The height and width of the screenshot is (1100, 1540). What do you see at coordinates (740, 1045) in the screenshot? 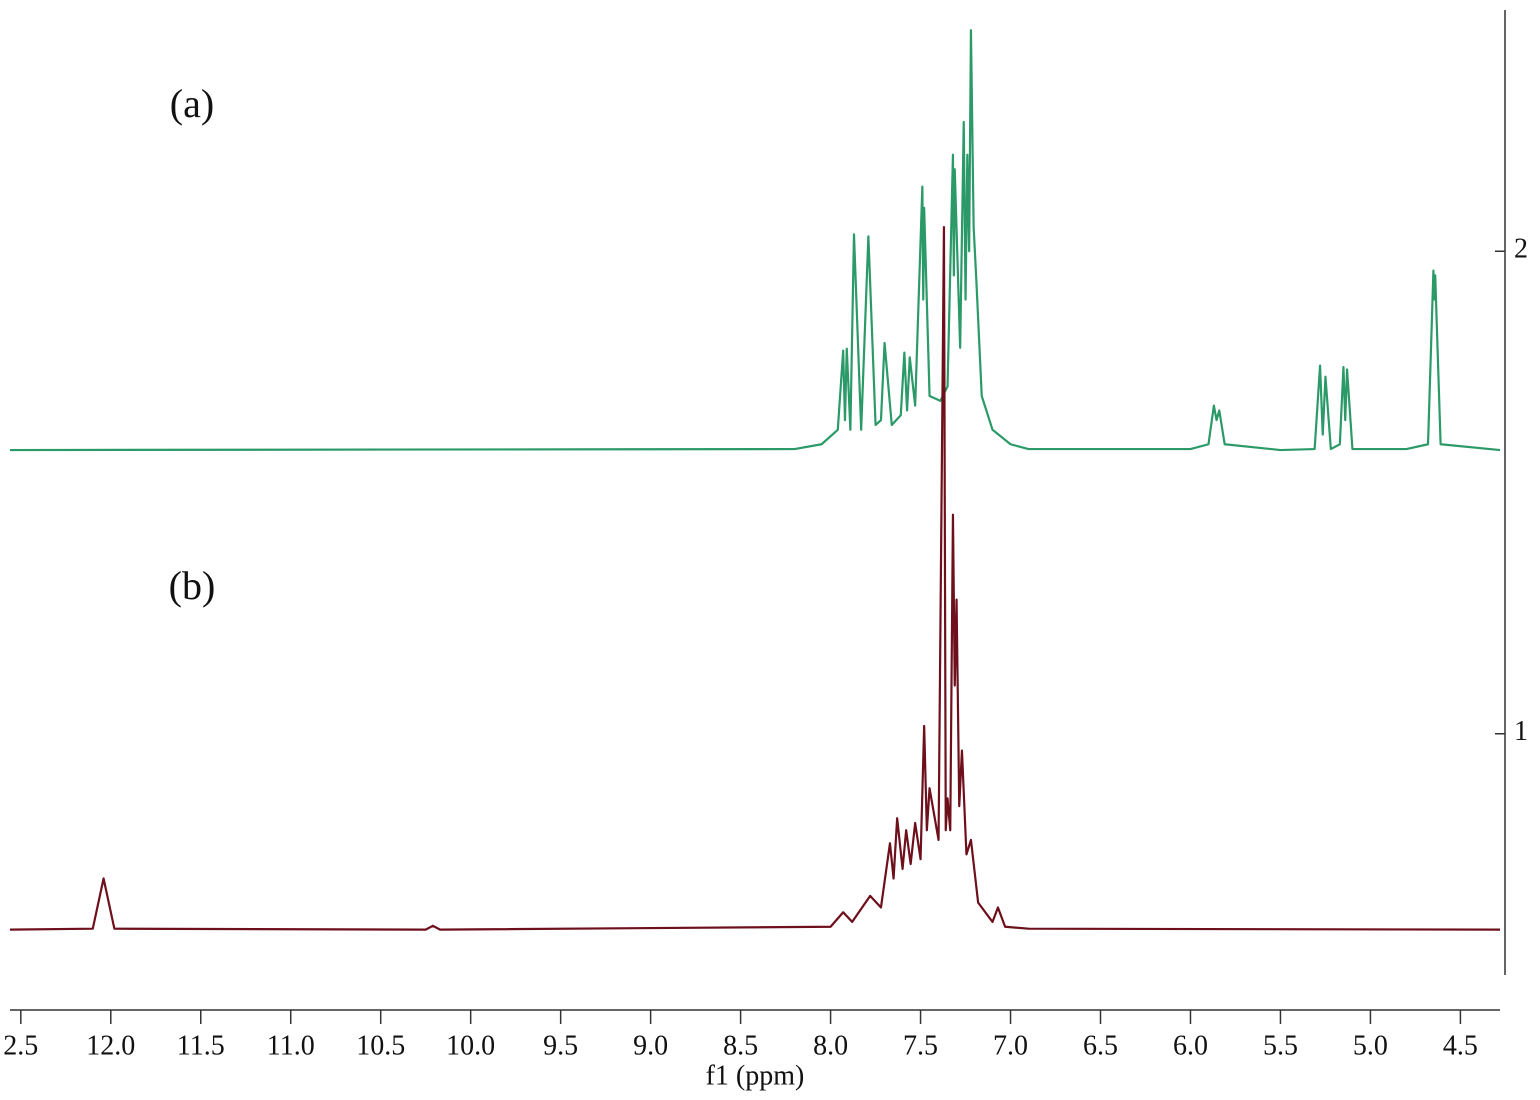
I see `x-tick-label: 8.5` at bounding box center [740, 1045].